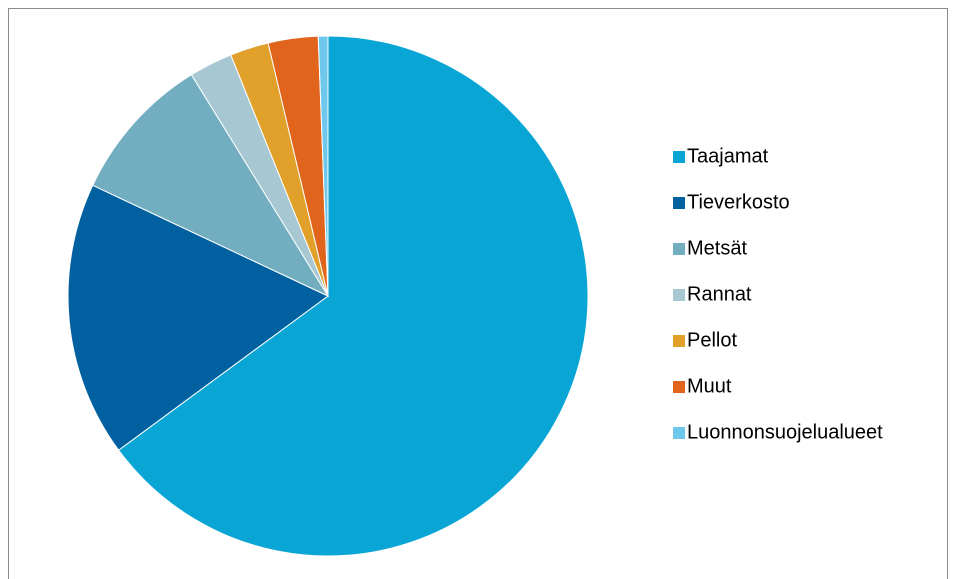 This screenshot has height=579, width=956. I want to click on legend-label: Taajamat, so click(728, 156).